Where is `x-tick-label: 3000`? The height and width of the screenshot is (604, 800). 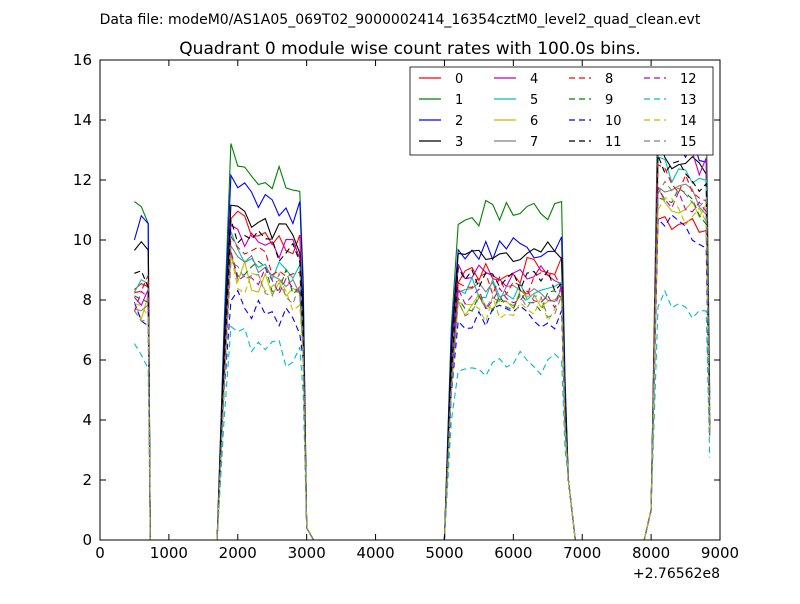 x-tick-label: 3000 is located at coordinates (307, 553).